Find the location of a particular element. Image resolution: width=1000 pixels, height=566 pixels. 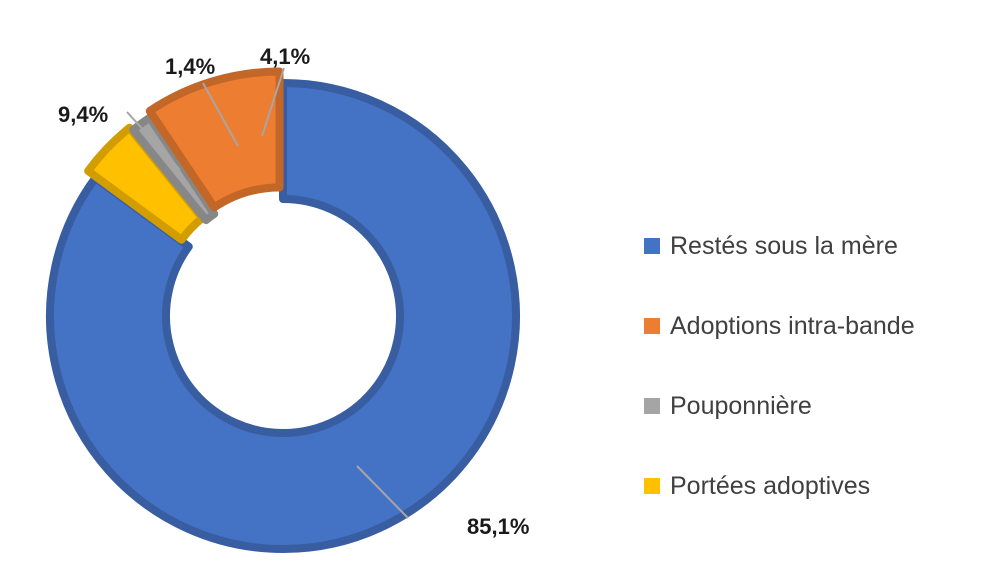

slice-adoptions-intra-bande is located at coordinates (214, 139).